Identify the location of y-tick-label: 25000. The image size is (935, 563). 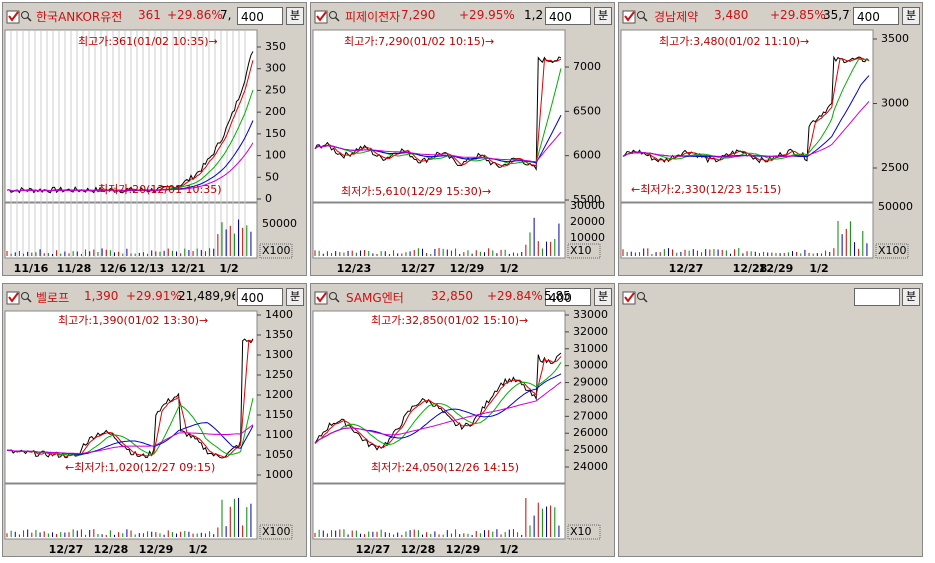
(590, 449).